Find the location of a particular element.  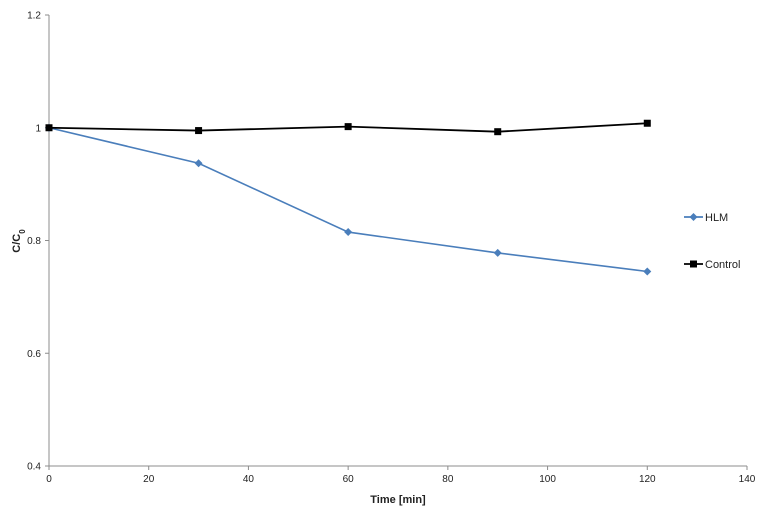

y-axis-title-subscript: 0 is located at coordinates (22, 231).